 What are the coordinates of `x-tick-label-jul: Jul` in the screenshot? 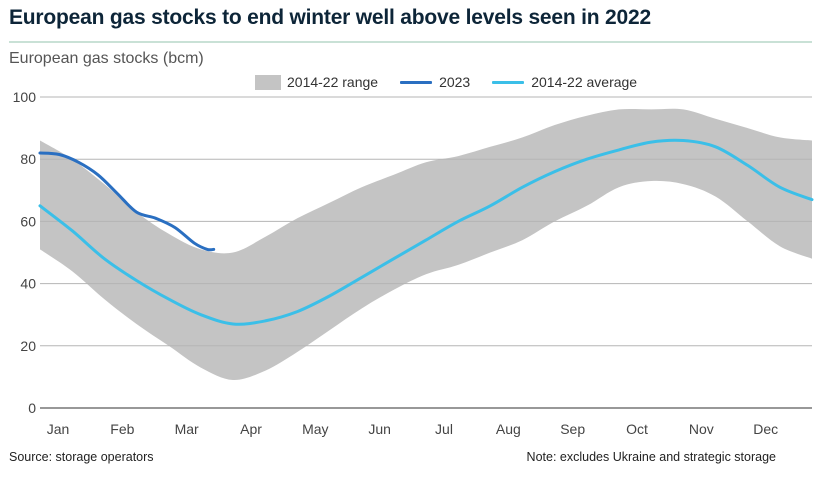 It's located at (444, 429).